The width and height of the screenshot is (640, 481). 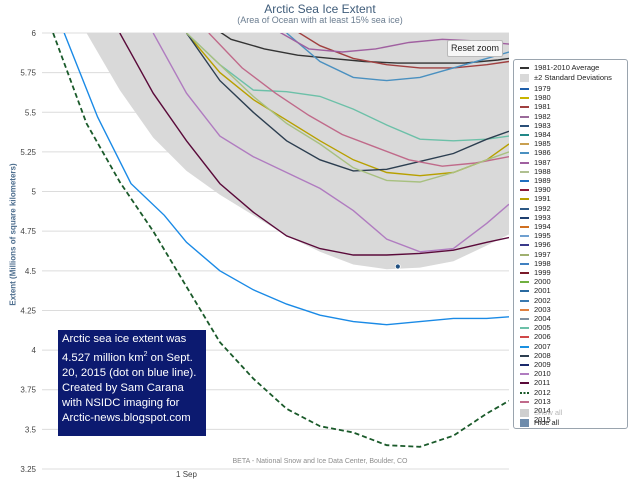 I want to click on legend-label: 1988, so click(x=542, y=171).